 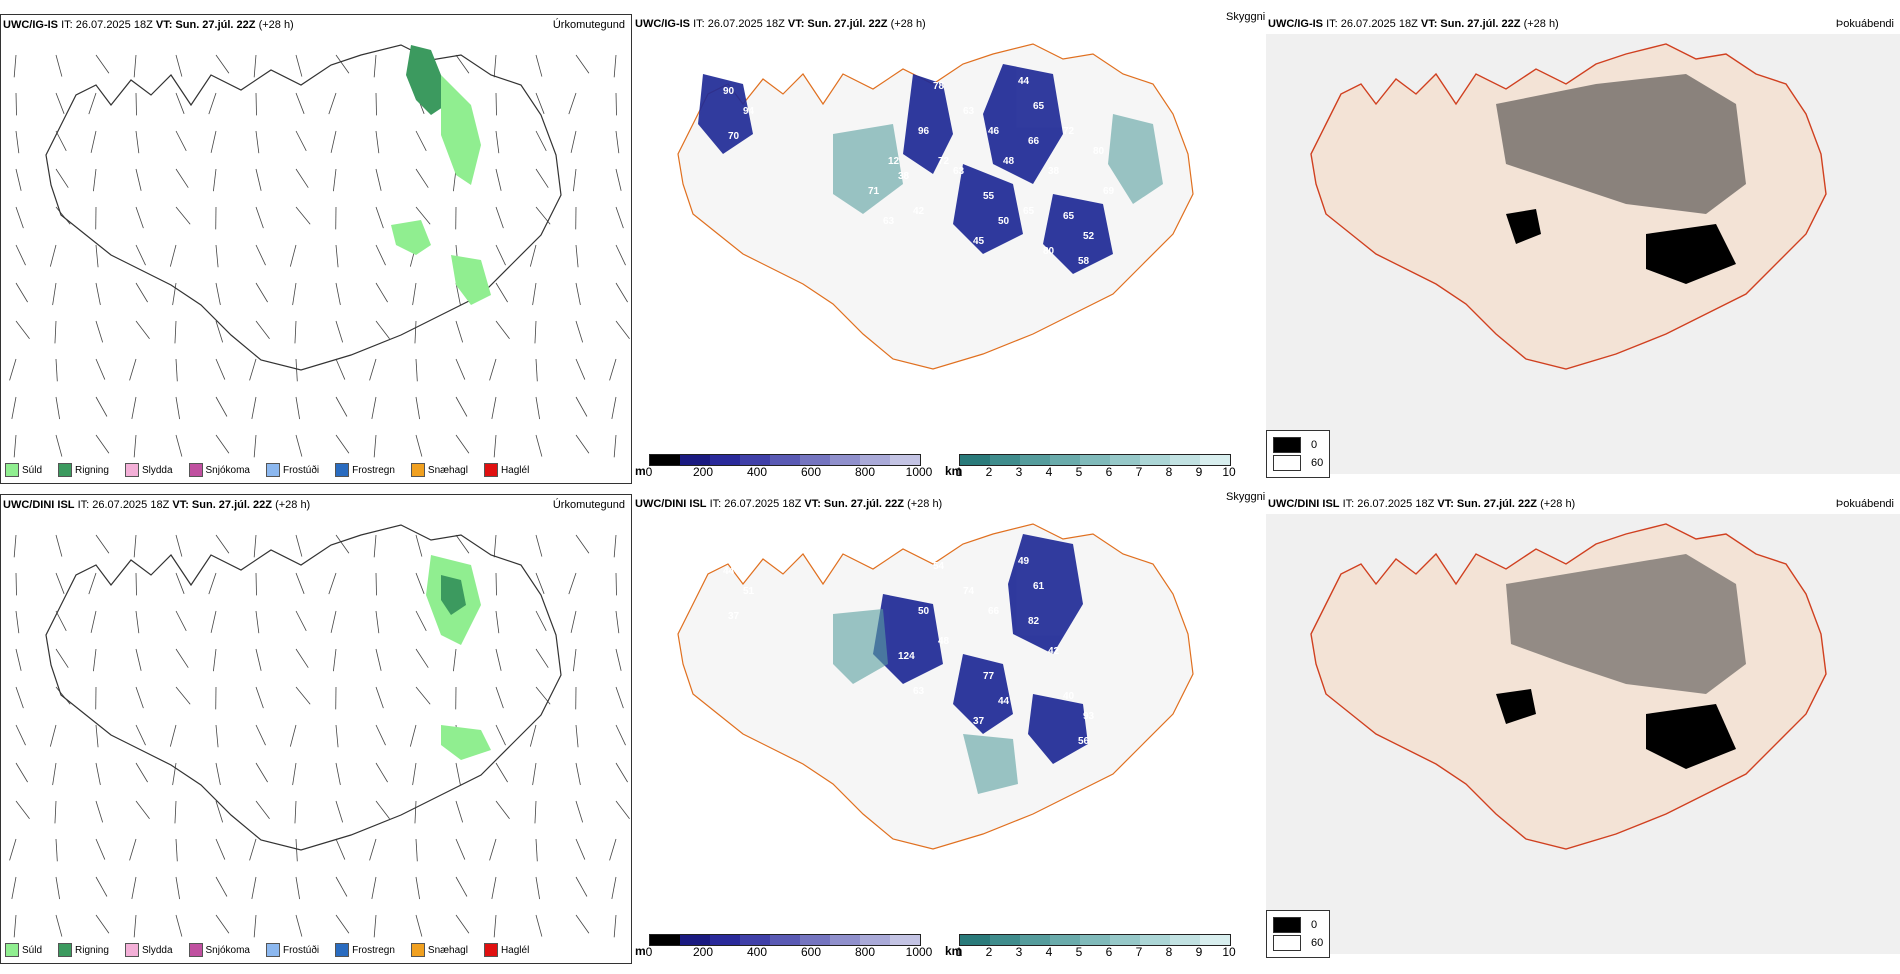 I want to click on legend-swatch, so click(x=12, y=470).